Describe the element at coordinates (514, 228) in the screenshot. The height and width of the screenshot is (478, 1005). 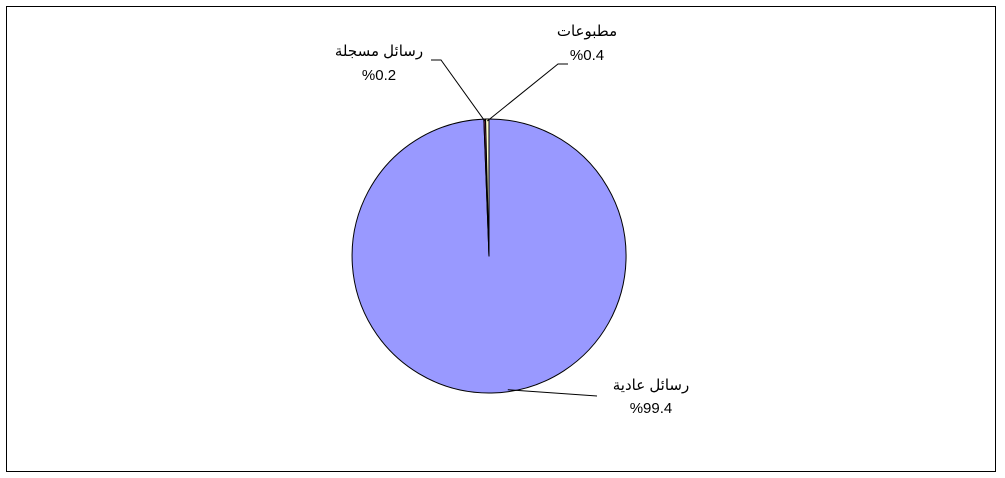
I see `leader-lines` at that location.